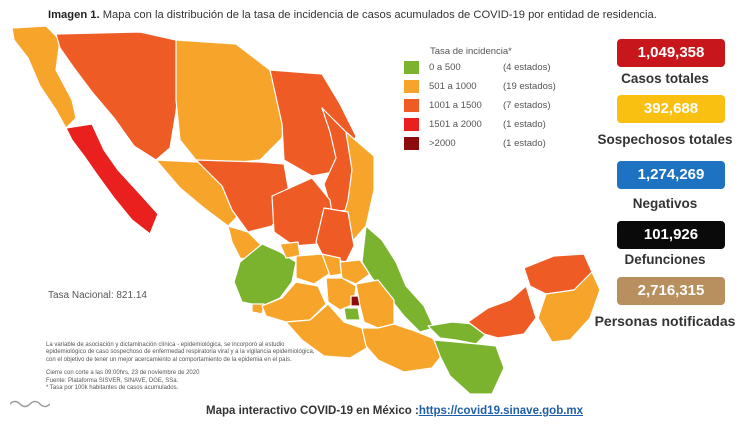 This screenshot has width=750, height=428. Describe the element at coordinates (477, 67) in the screenshot. I see `legend-item: 0 a 500 (4 estados)` at that location.